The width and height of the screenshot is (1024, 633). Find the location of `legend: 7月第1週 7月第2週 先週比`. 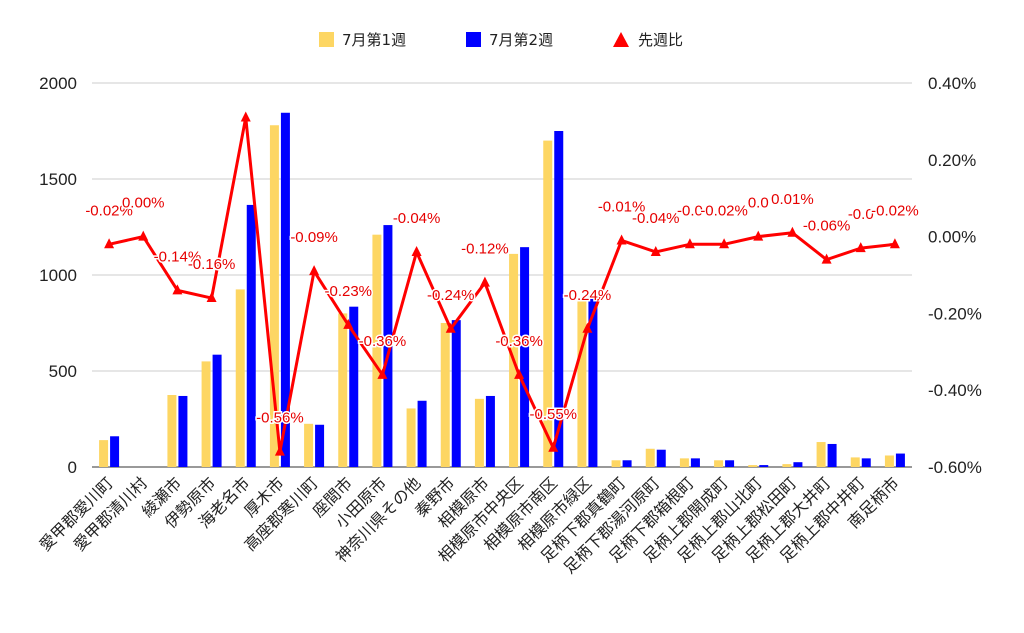

legend: 7月第1週 7月第2週 先週比 is located at coordinates (501, 40).